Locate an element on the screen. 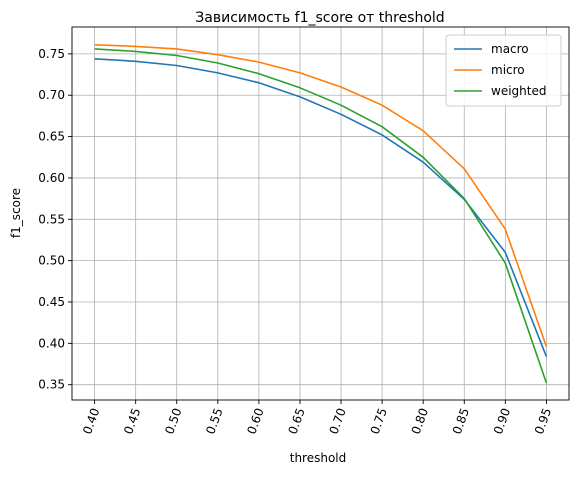 The height and width of the screenshot is (478, 576). y-tick-label: 0.65 is located at coordinates (51, 137).